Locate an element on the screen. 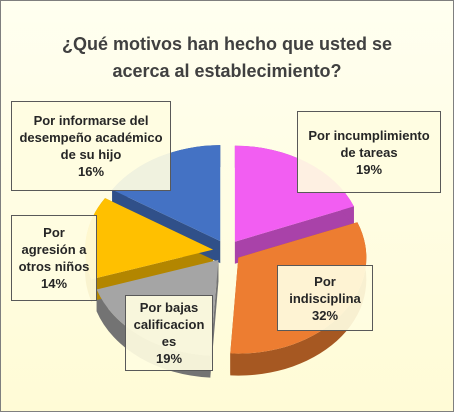 The height and width of the screenshot is (412, 454). category-label: Por incumplimiento de tareas is located at coordinates (369, 143).